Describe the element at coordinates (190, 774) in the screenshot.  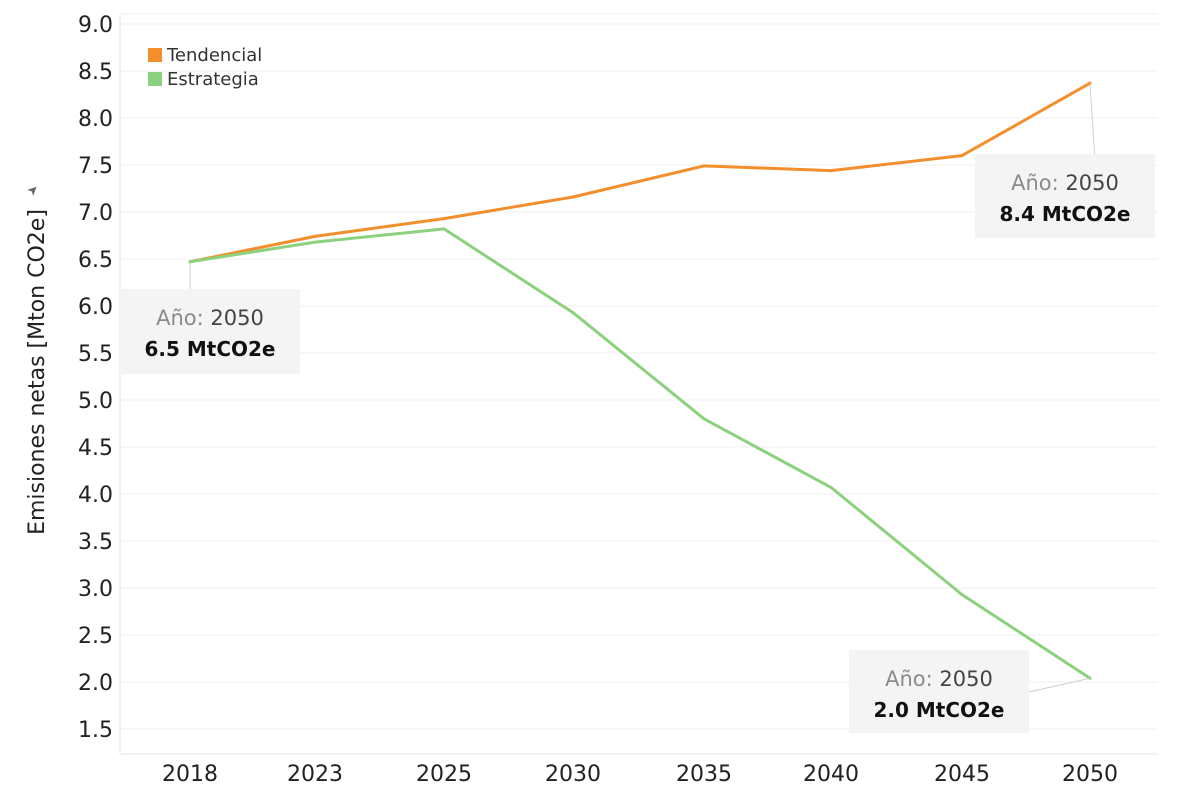
I see `x-tick-label: 2018` at that location.